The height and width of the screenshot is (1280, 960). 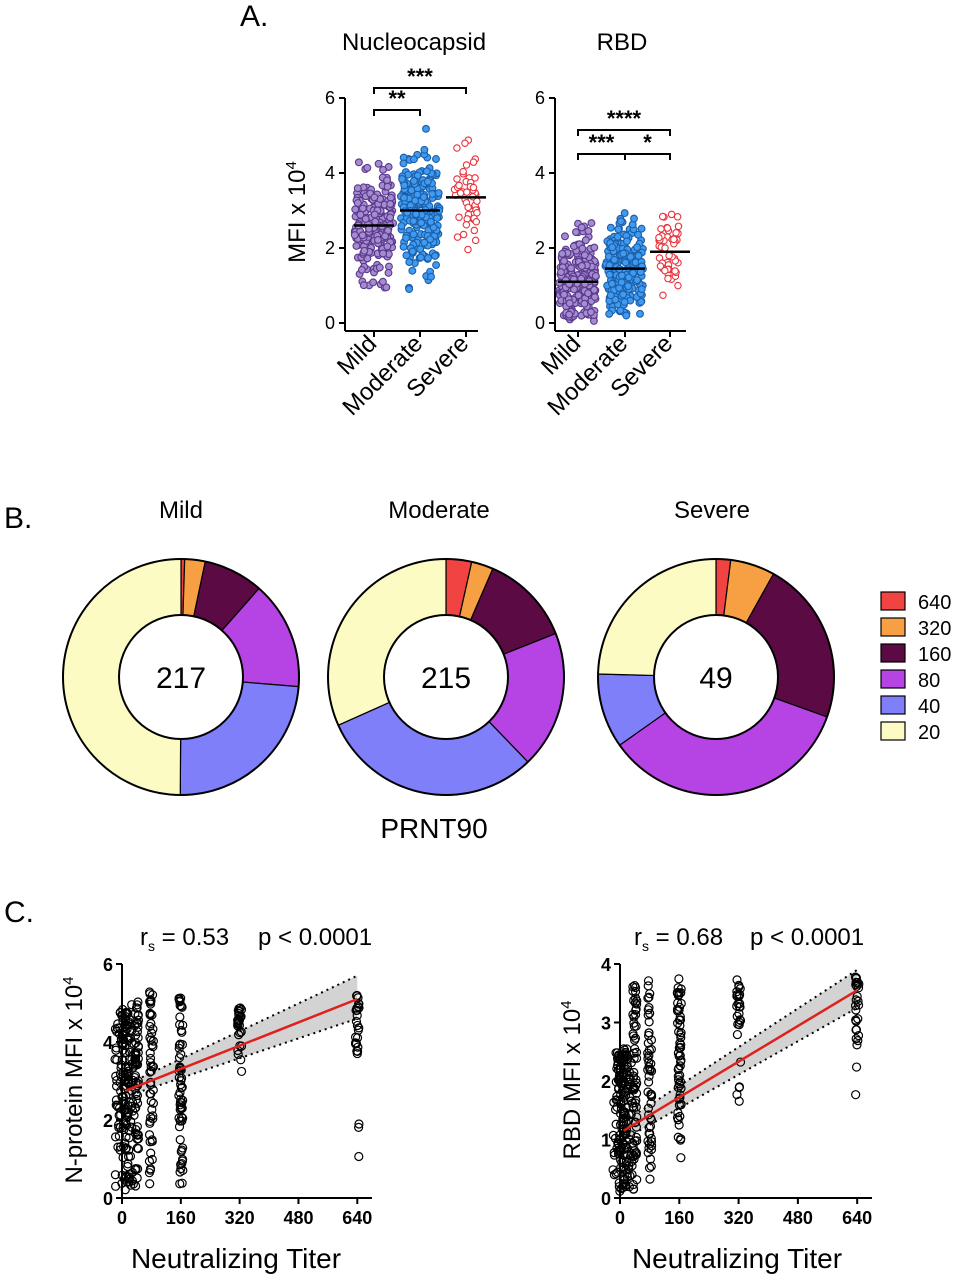 I want to click on c-left-stat-r-sub: s, so click(x=151, y=946).